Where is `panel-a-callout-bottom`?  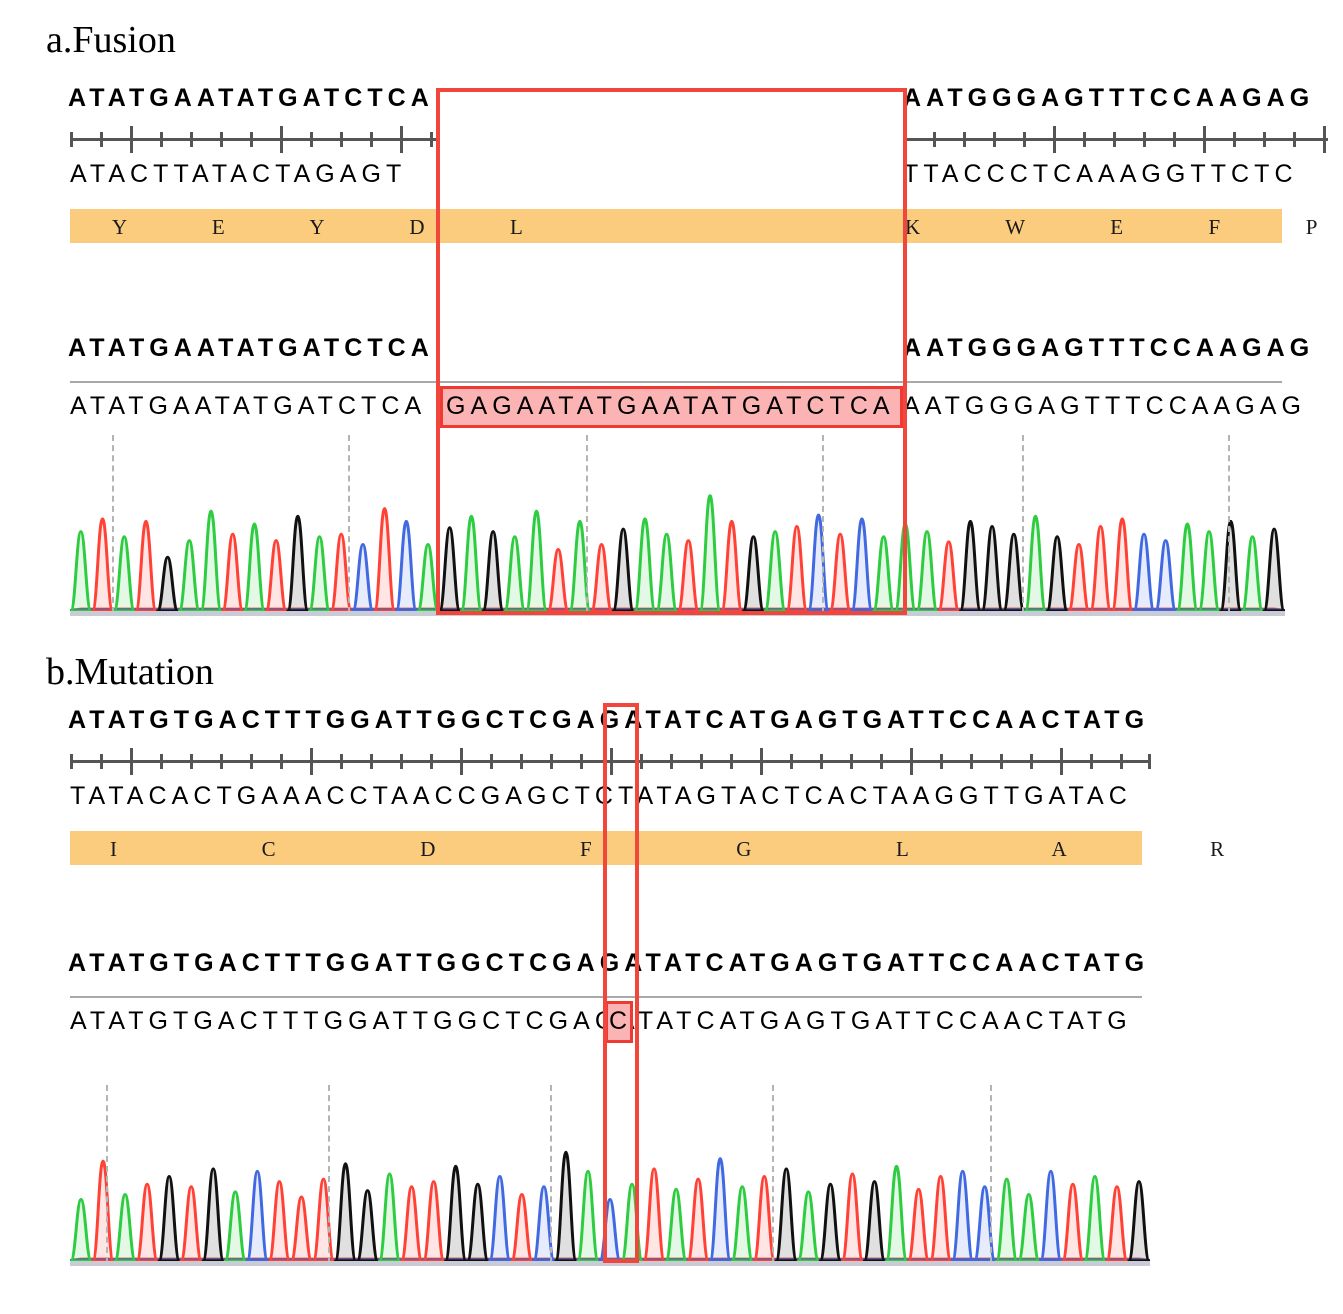
panel-a-callout-bottom is located at coordinates (671, 613).